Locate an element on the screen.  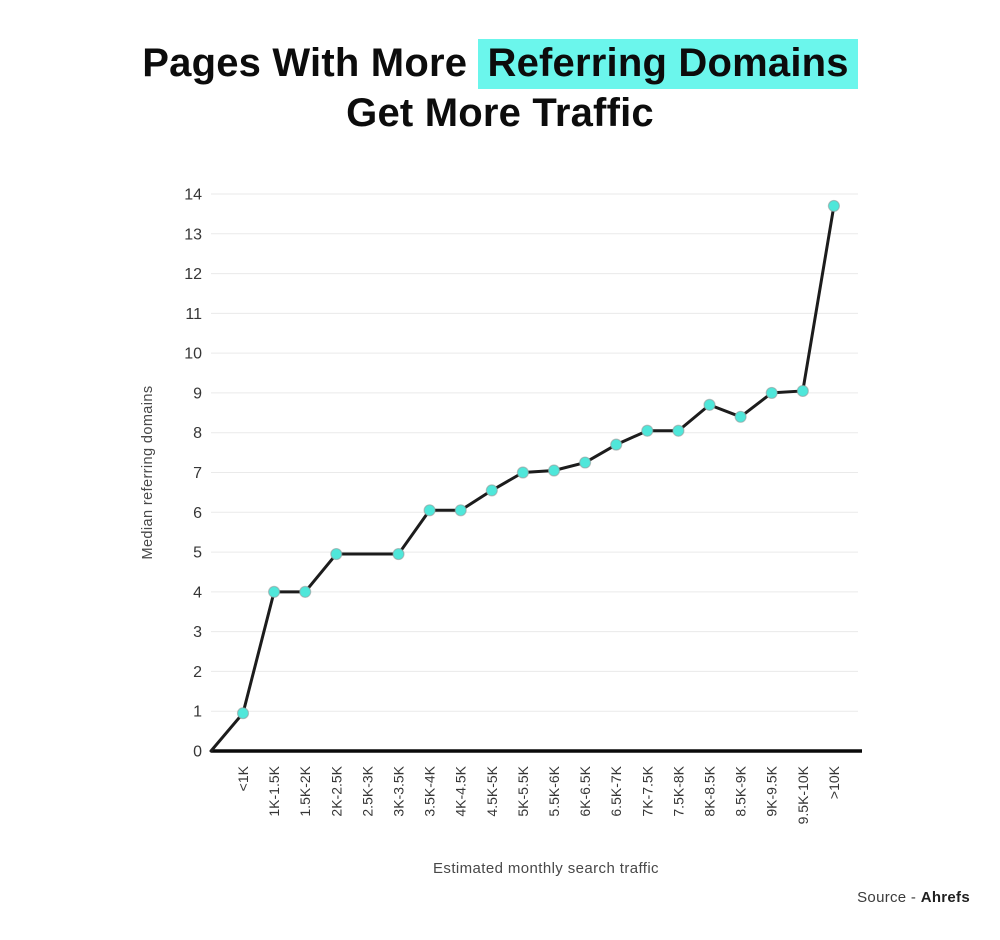
y-tick-label: 14 is located at coordinates (193, 195).